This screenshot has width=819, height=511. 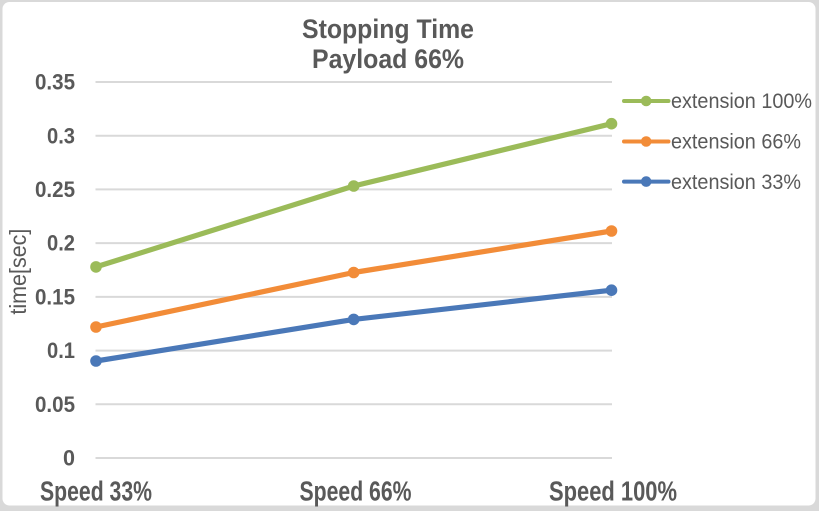 What do you see at coordinates (61, 243) in the screenshot?
I see `svg-text: 0.2` at bounding box center [61, 243].